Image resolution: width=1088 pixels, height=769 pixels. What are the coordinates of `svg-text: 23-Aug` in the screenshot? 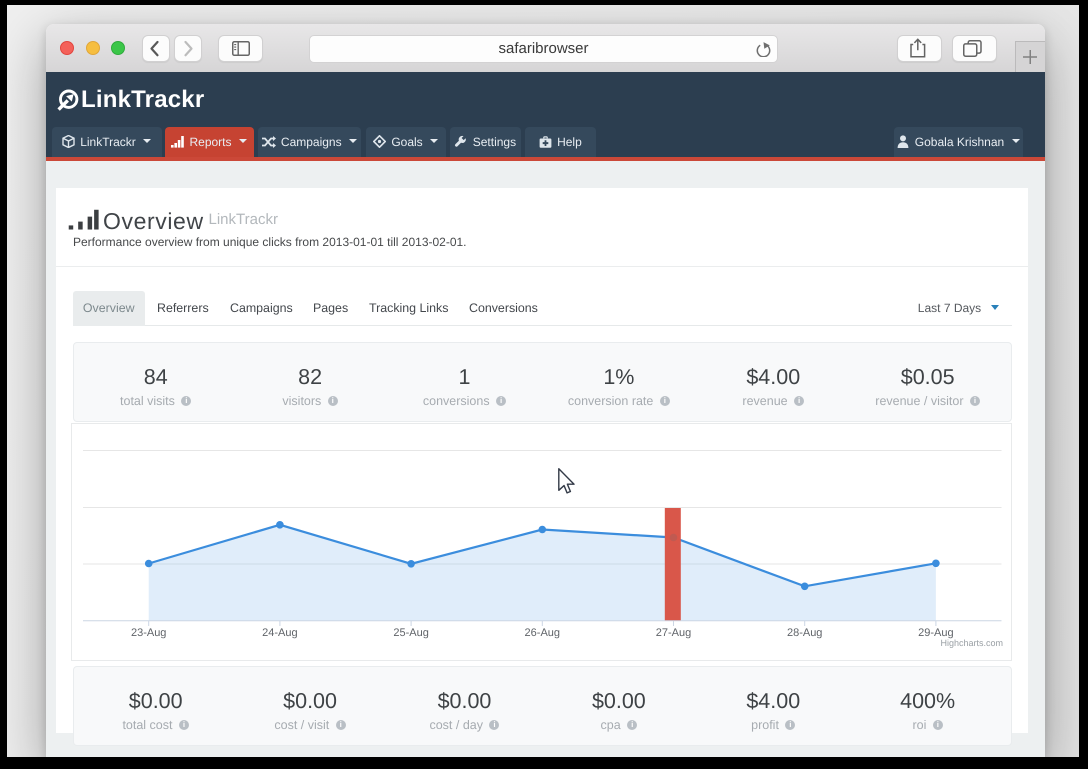 It's located at (148, 633).